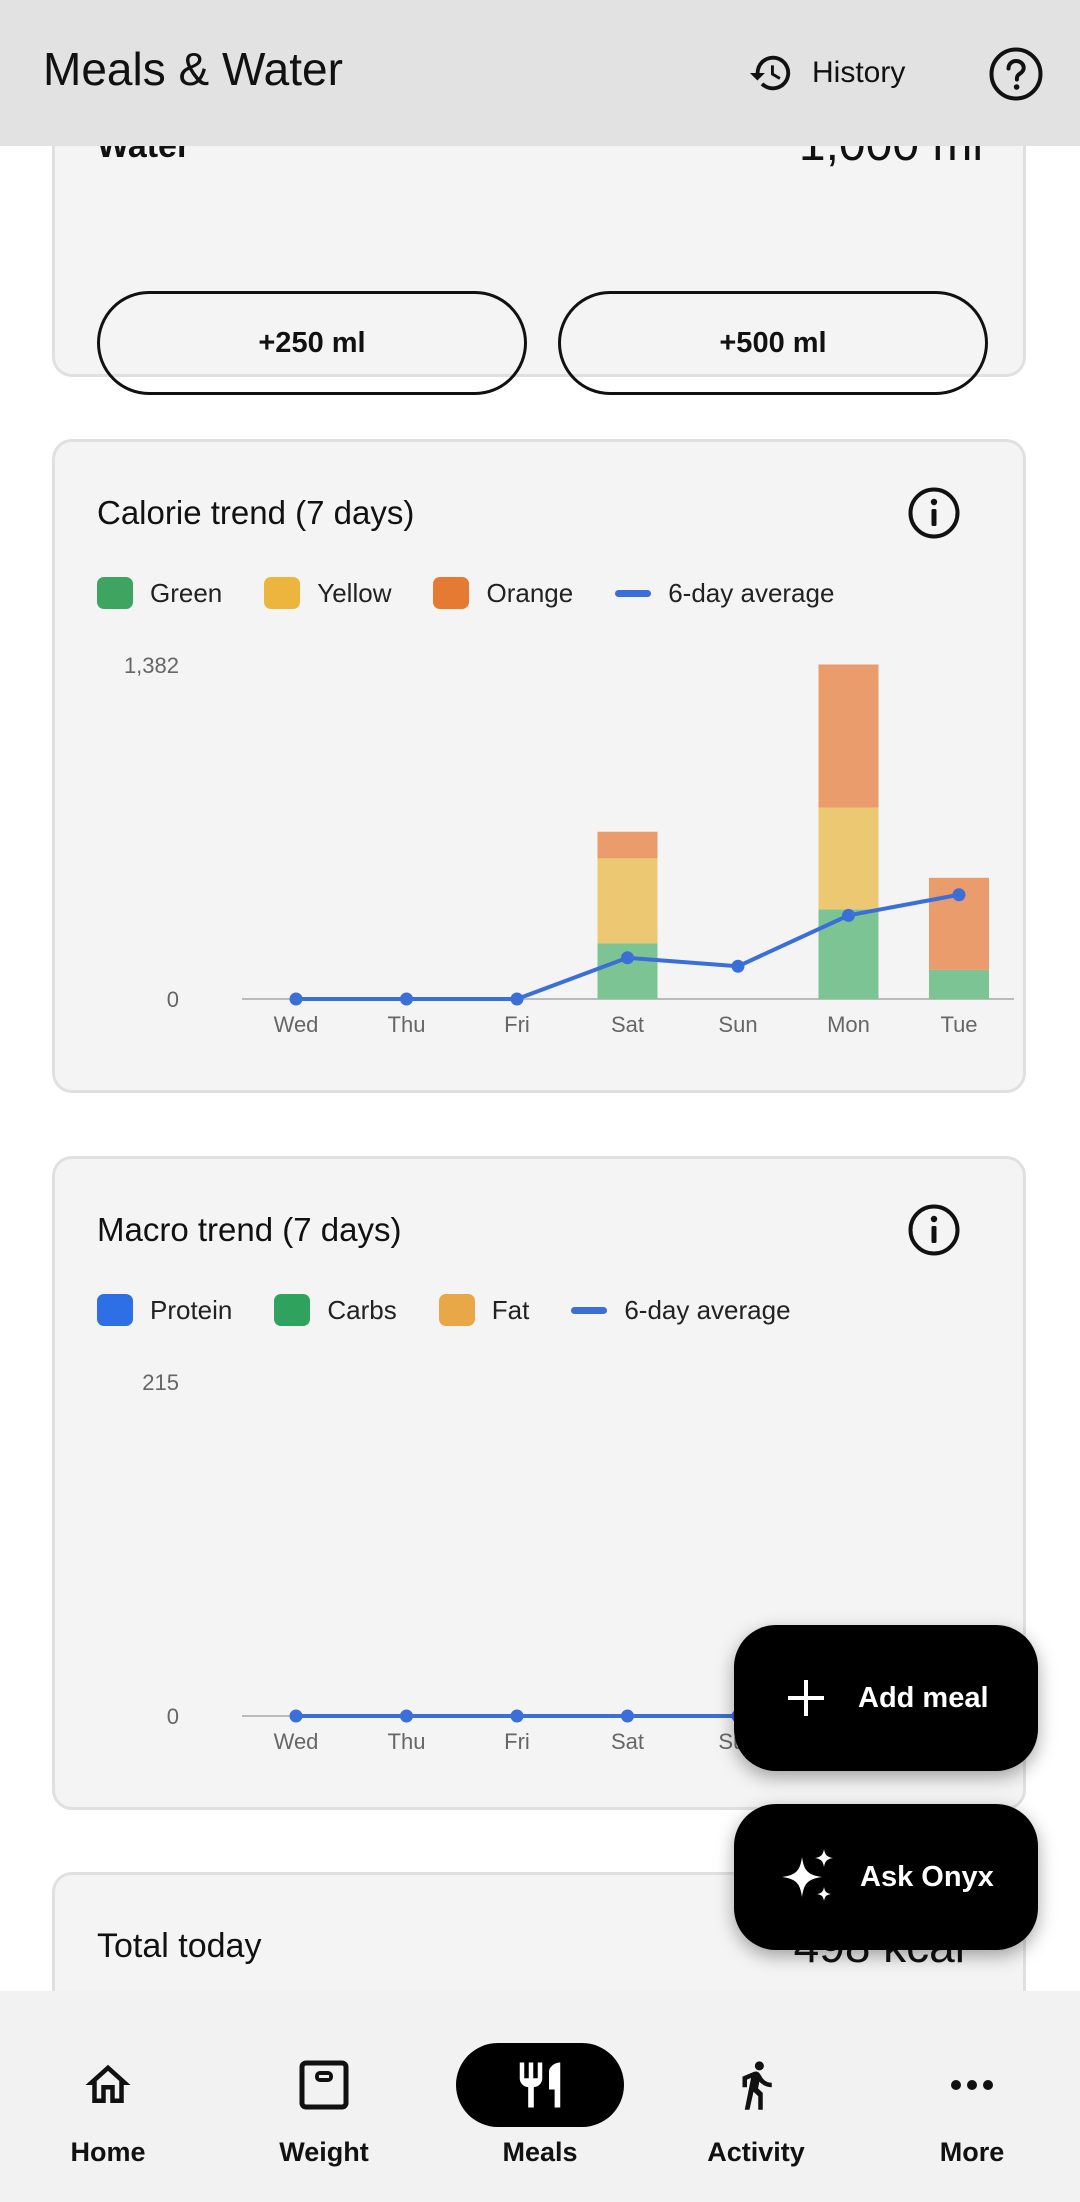  I want to click on legend-label: Fat, so click(510, 1309).